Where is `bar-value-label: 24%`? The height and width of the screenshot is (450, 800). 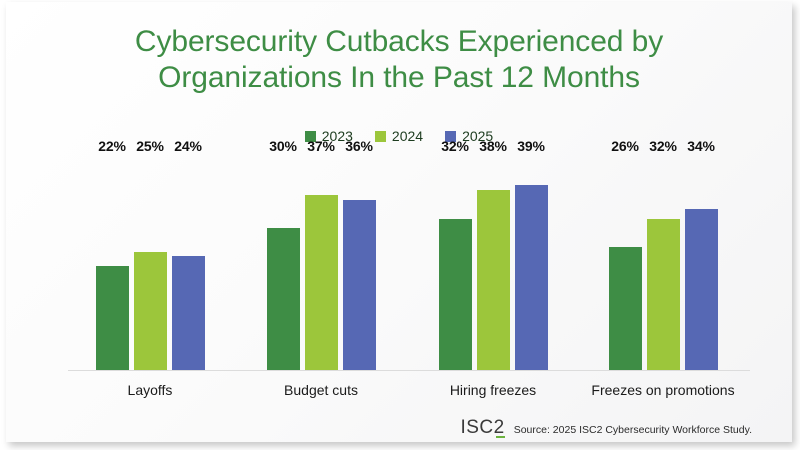
bar-value-label: 24% is located at coordinates (188, 146).